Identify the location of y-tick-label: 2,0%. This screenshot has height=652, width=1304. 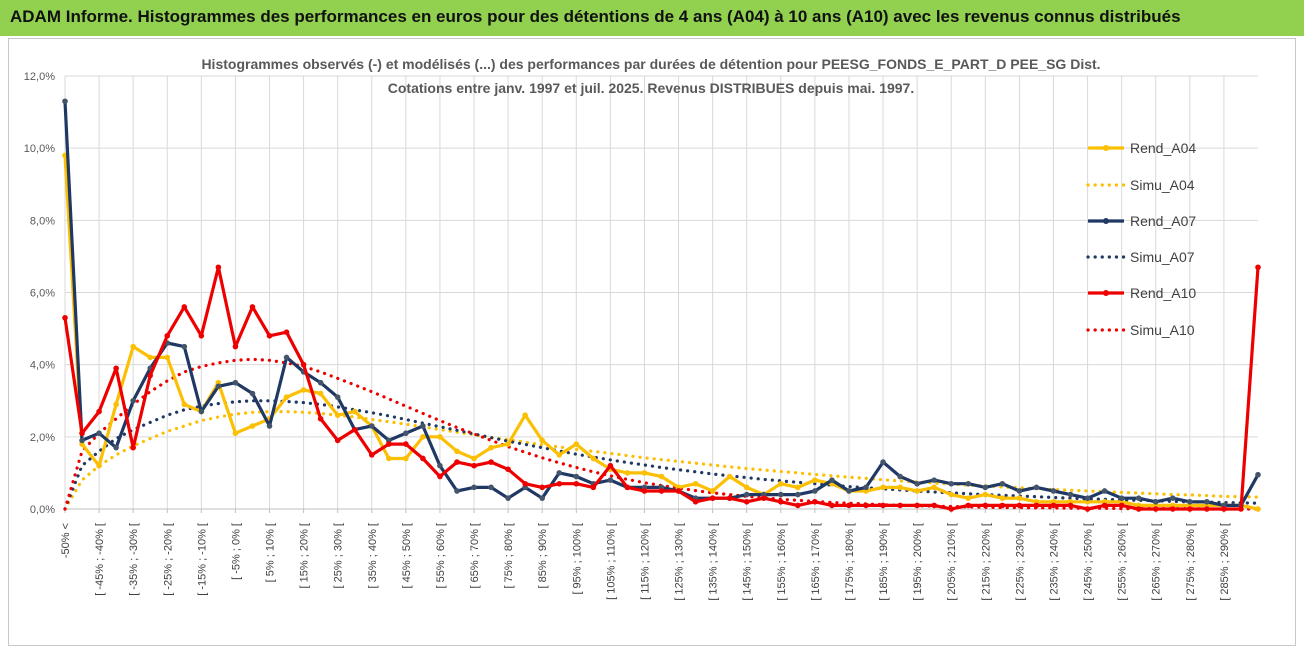
(42, 438).